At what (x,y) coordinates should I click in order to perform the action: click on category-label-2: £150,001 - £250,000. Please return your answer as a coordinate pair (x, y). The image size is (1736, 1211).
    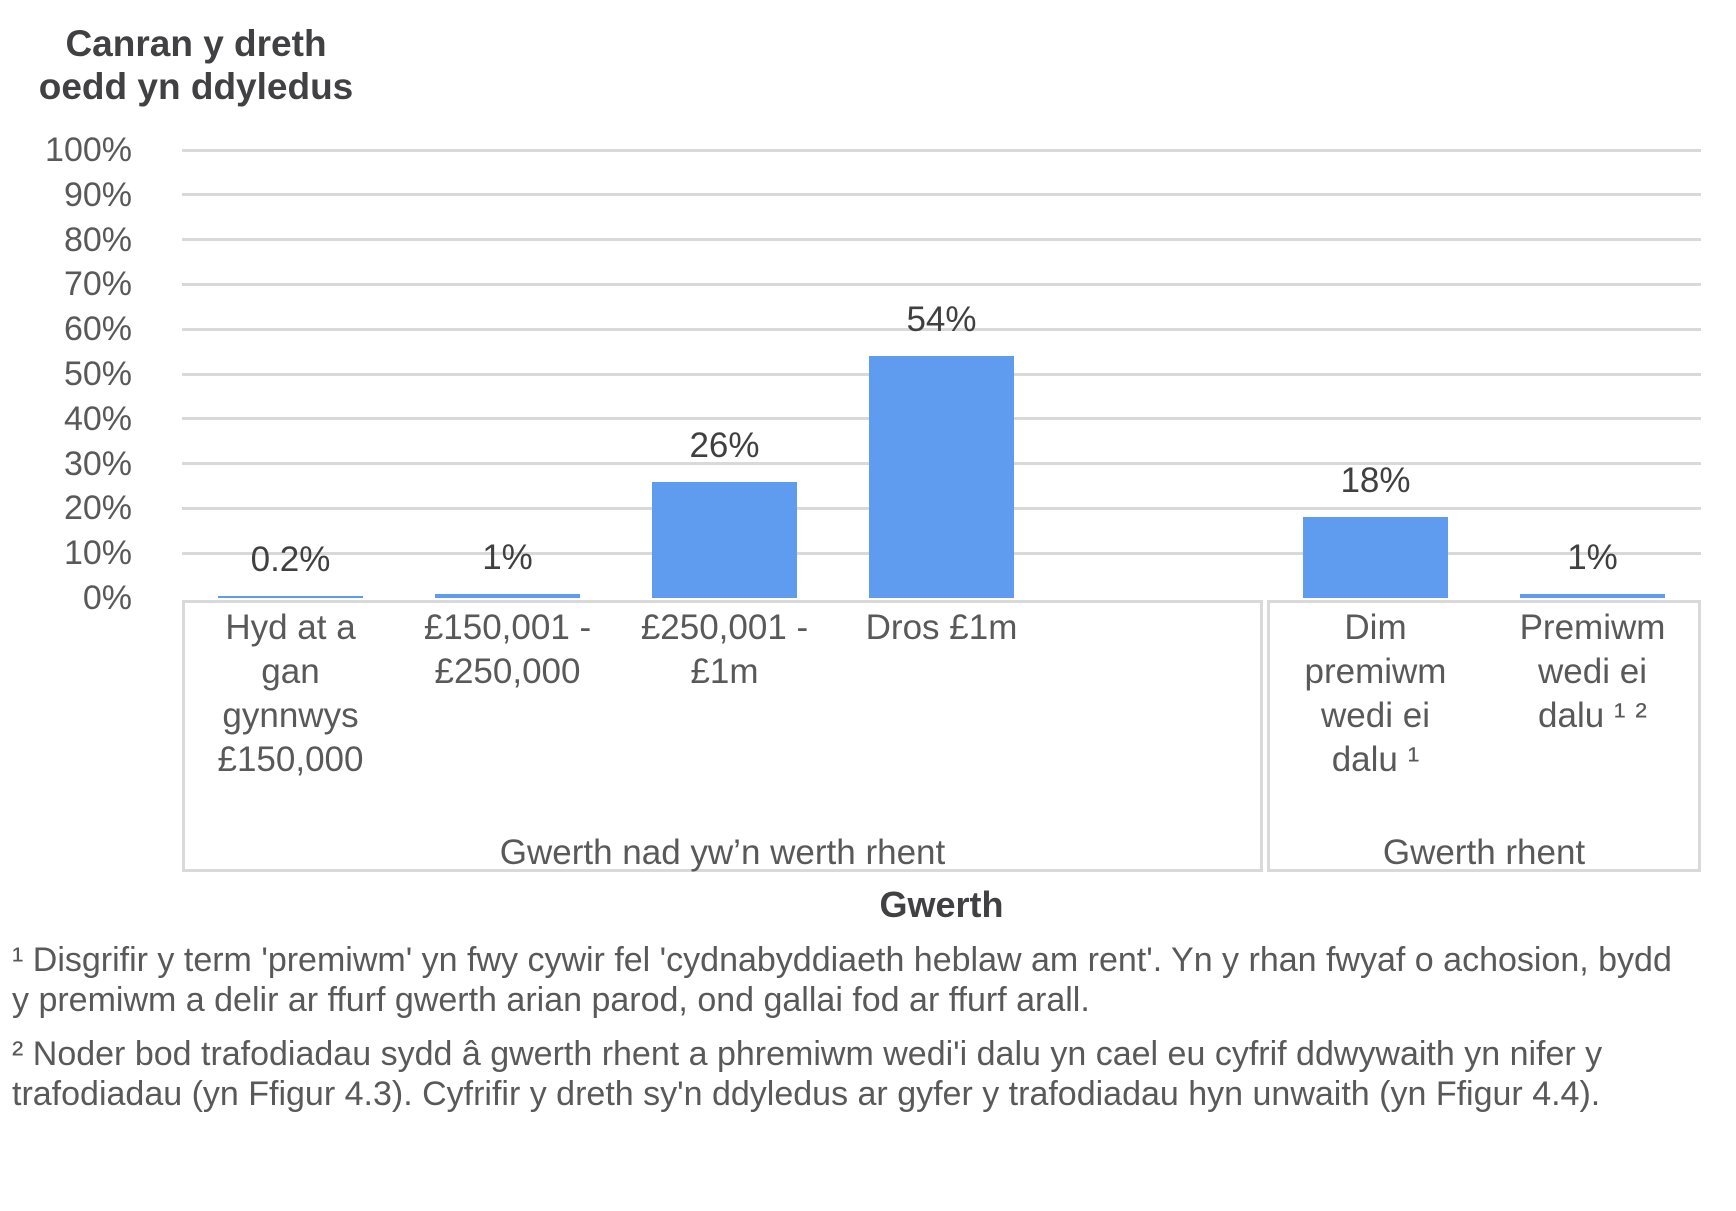
    Looking at the image, I should click on (507, 649).